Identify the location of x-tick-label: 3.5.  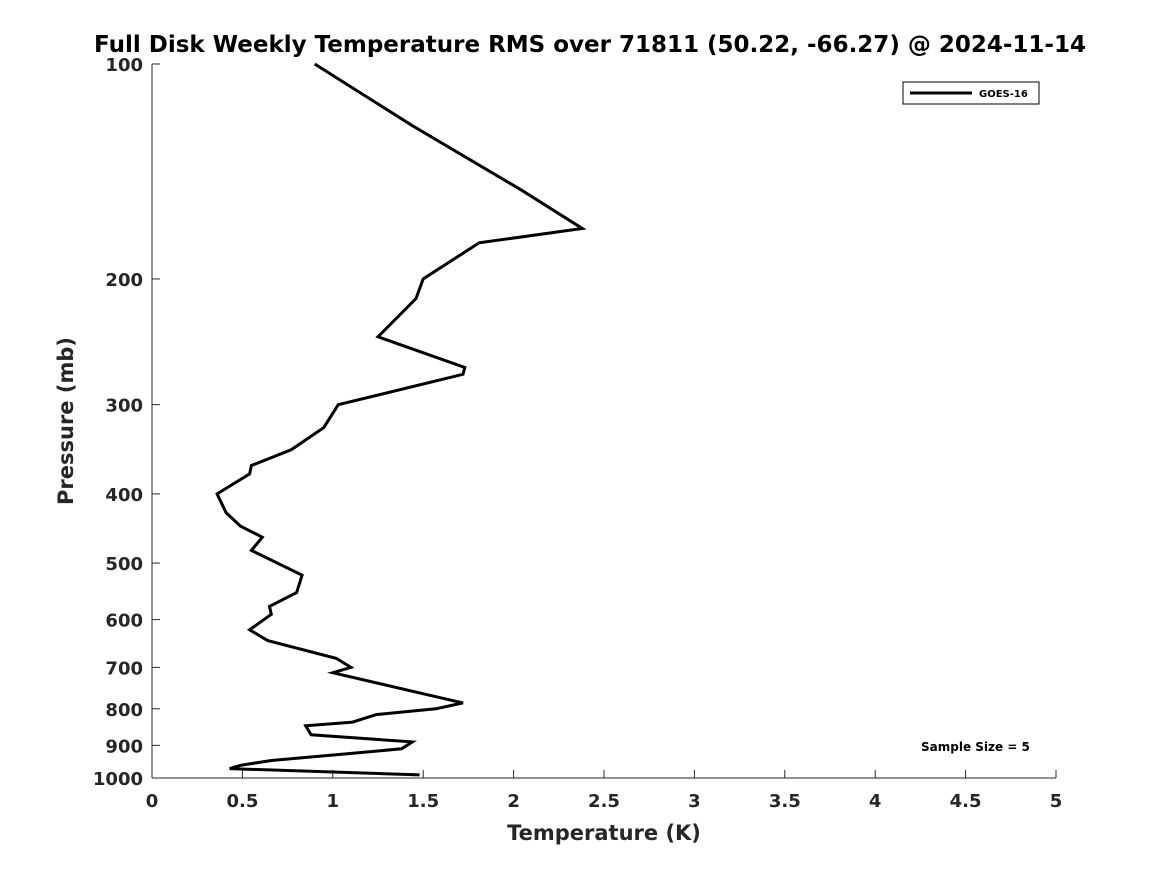
(785, 801).